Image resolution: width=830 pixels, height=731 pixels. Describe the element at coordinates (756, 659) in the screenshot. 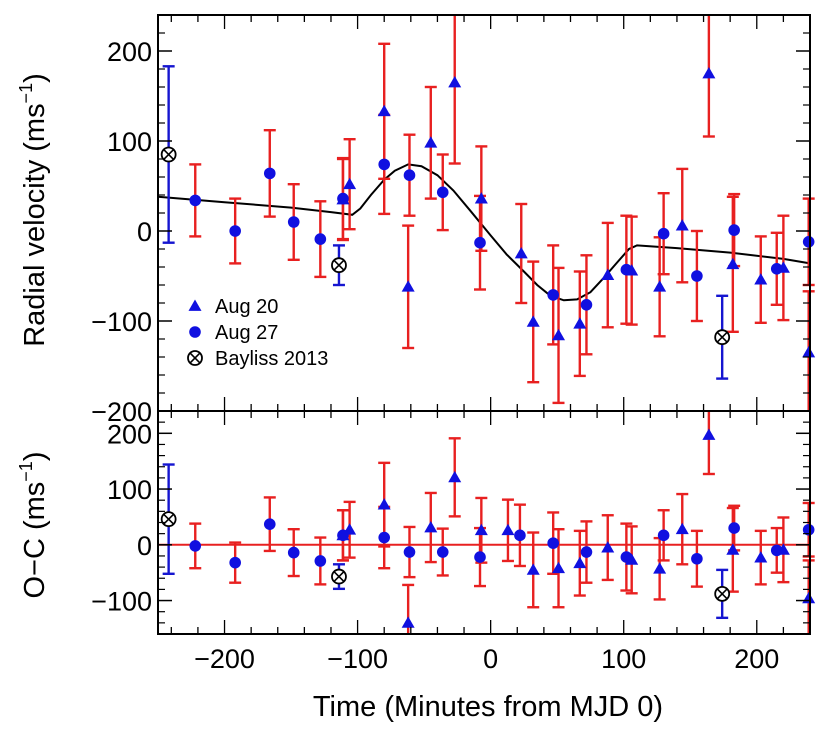

I see `oc-xtick-label: 200` at that location.